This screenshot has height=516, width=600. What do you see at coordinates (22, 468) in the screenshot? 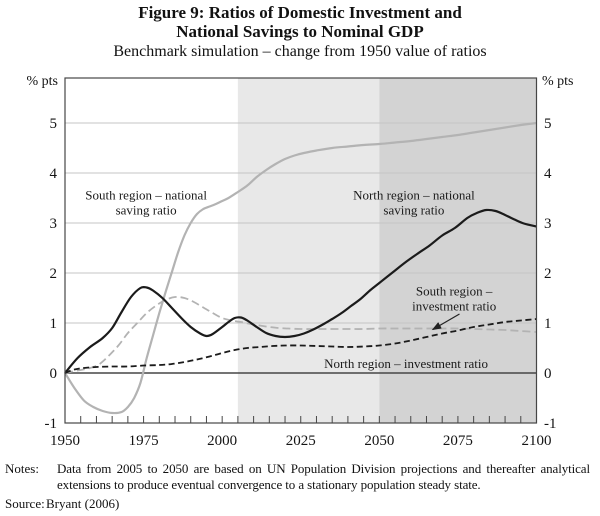
I see `notes-label: Notes:` at bounding box center [22, 468].